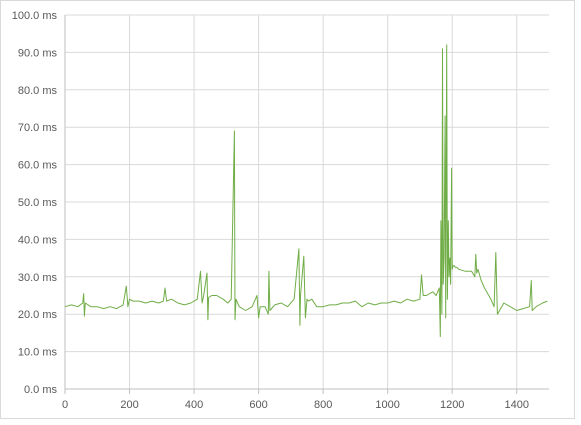 This screenshot has width=581, height=425. What do you see at coordinates (38, 353) in the screenshot?
I see `y-tick-label: 10.0 ms` at bounding box center [38, 353].